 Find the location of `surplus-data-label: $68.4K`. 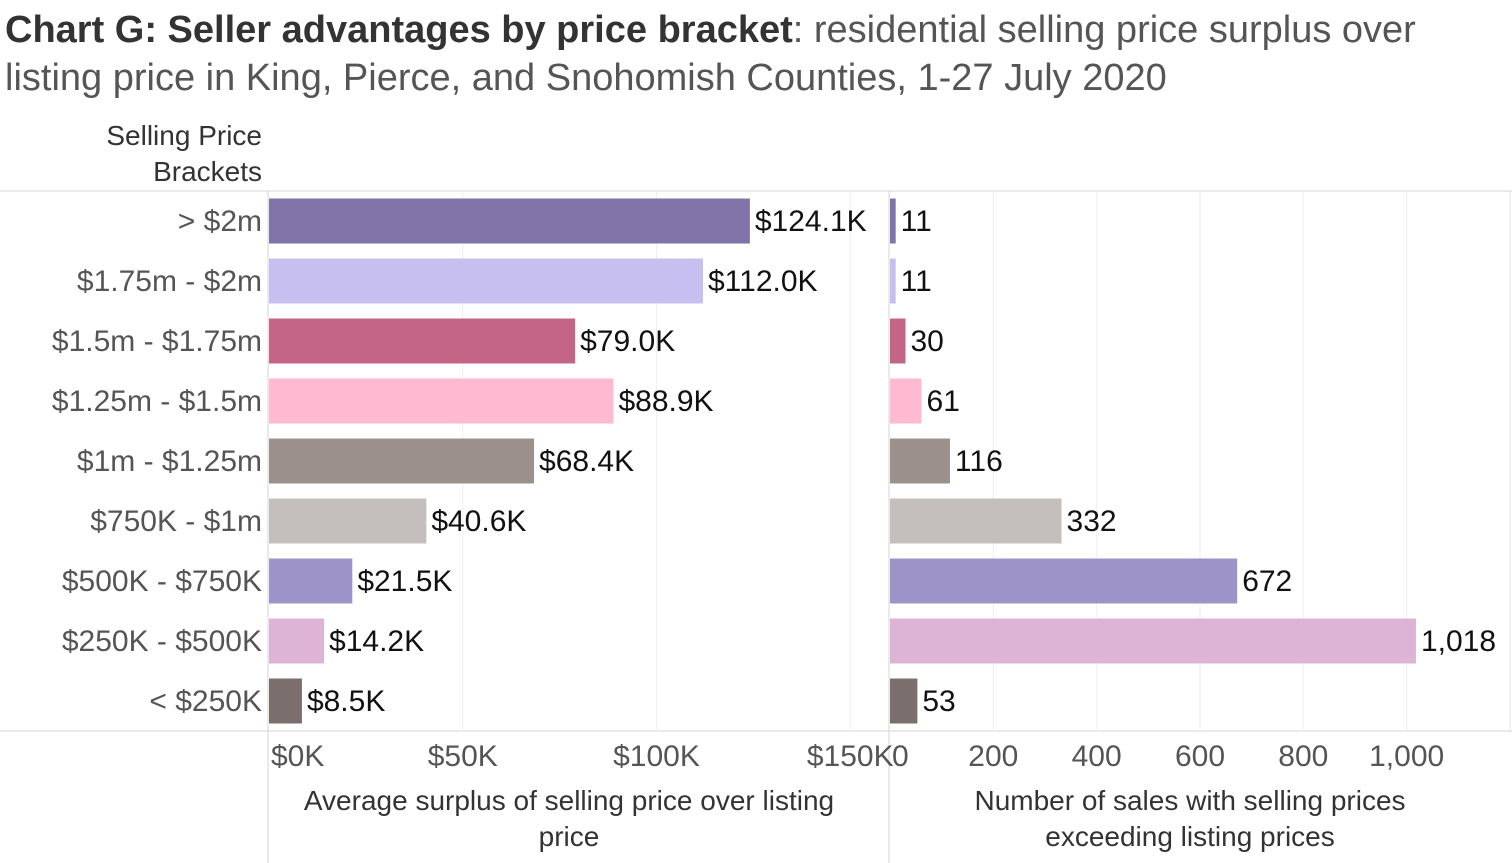

surplus-data-label: $68.4K is located at coordinates (586, 461).